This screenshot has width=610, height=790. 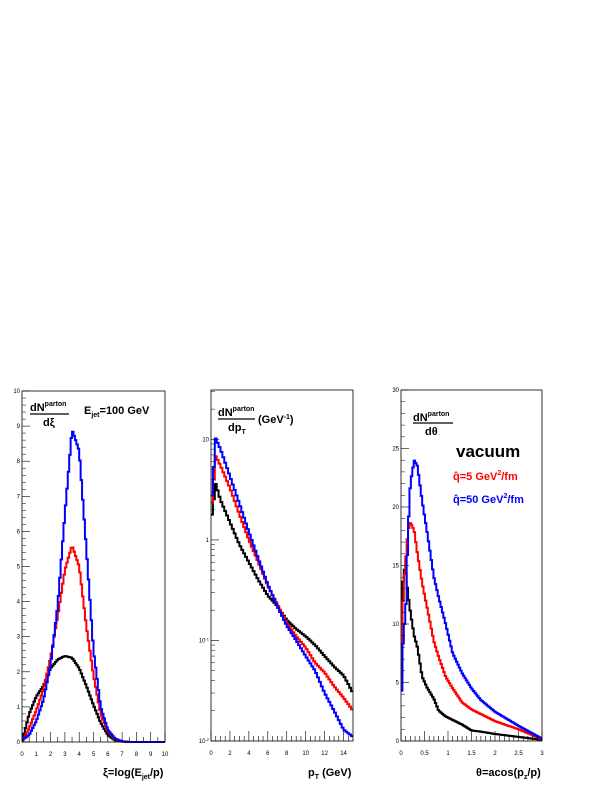 I want to click on energy-annotation: Ejet=100 GeV, so click(x=117, y=412).